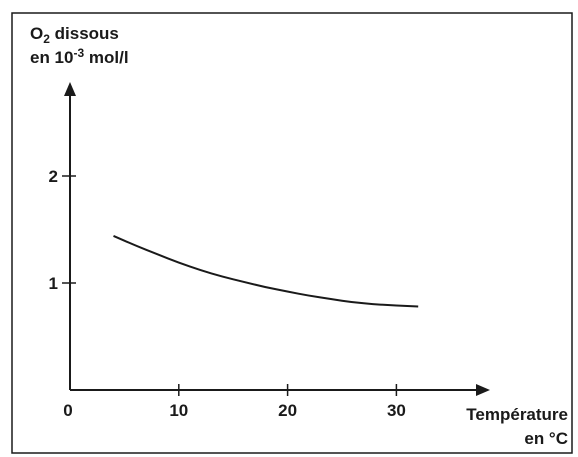  What do you see at coordinates (46, 39) in the screenshot?
I see `y-axis-title-part: 2` at bounding box center [46, 39].